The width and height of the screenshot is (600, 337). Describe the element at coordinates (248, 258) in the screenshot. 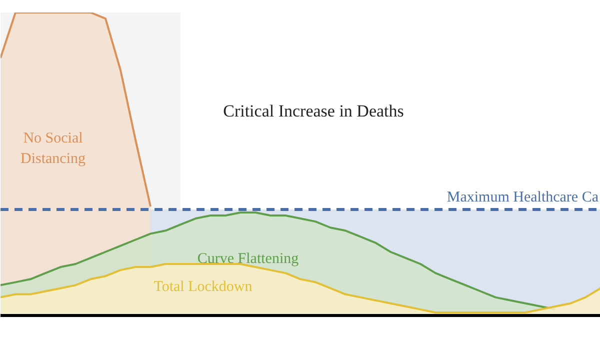

I see `series-label: Curve Flattening` at that location.